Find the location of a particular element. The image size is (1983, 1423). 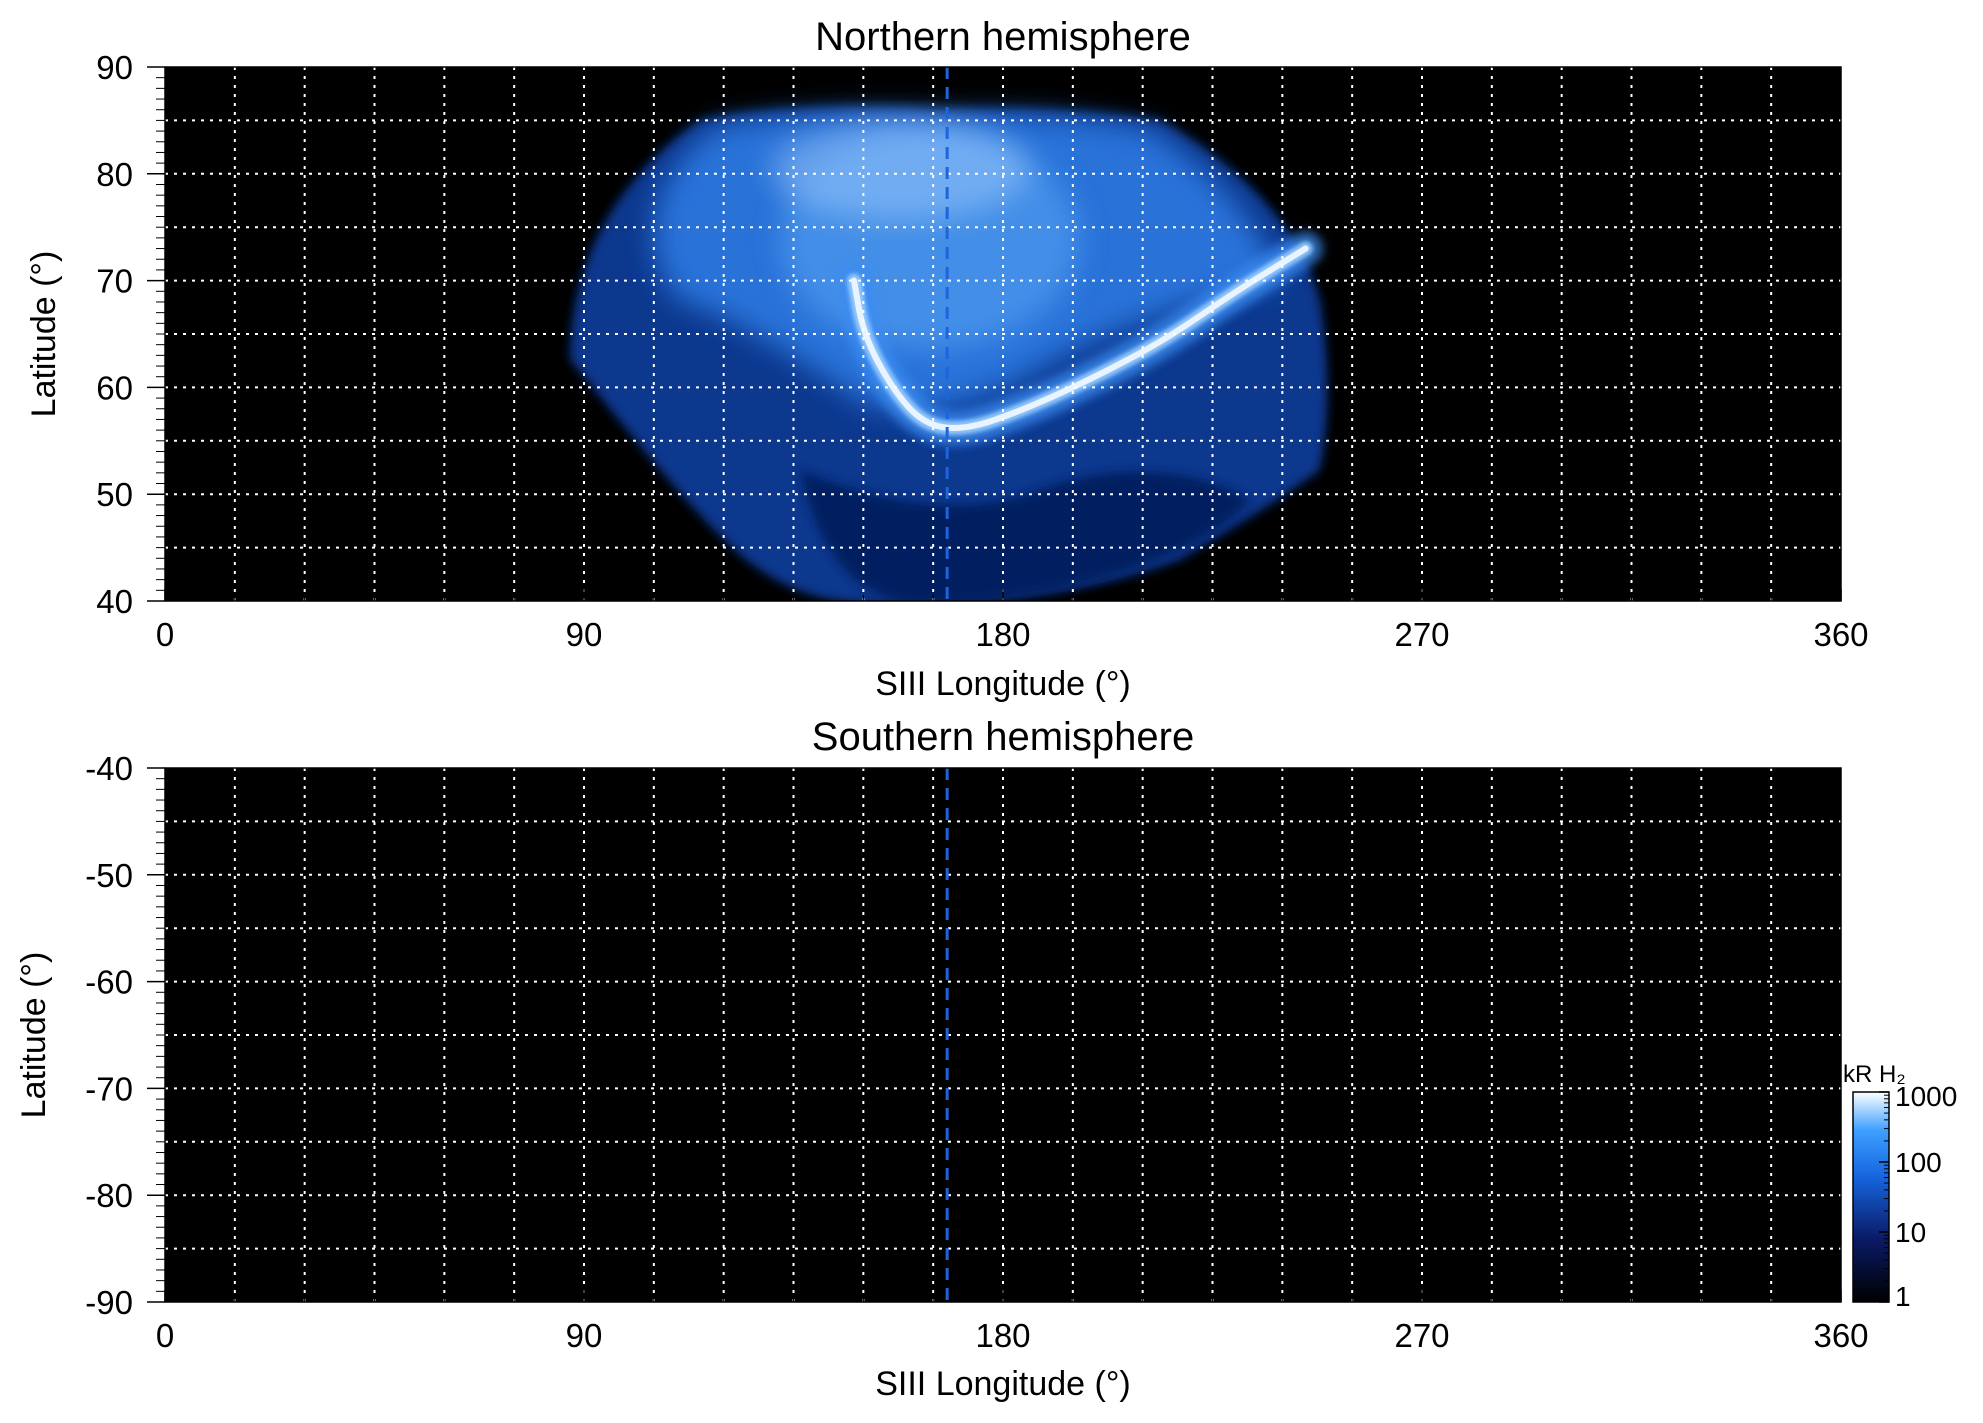

south-y-tick-label: -50 is located at coordinates (109, 875).